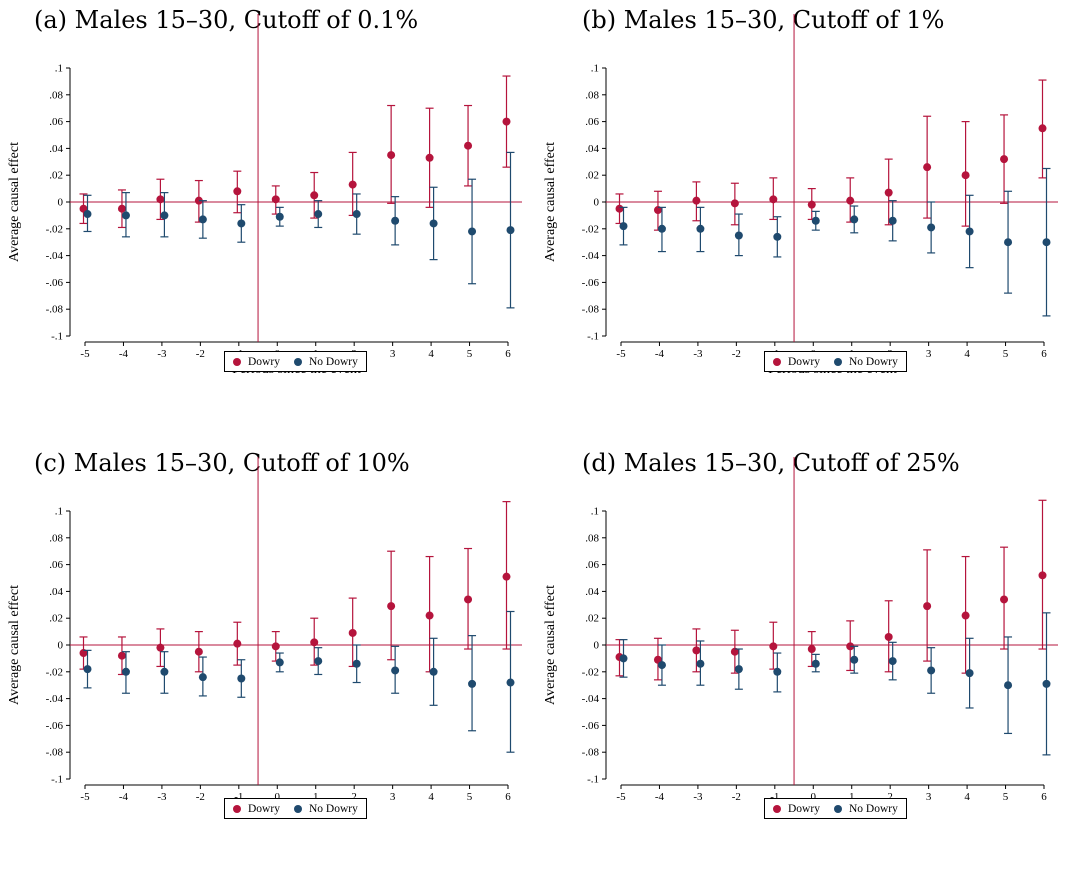  Describe the element at coordinates (660, 354) in the screenshot. I see `x-tick-label: -4` at that location.